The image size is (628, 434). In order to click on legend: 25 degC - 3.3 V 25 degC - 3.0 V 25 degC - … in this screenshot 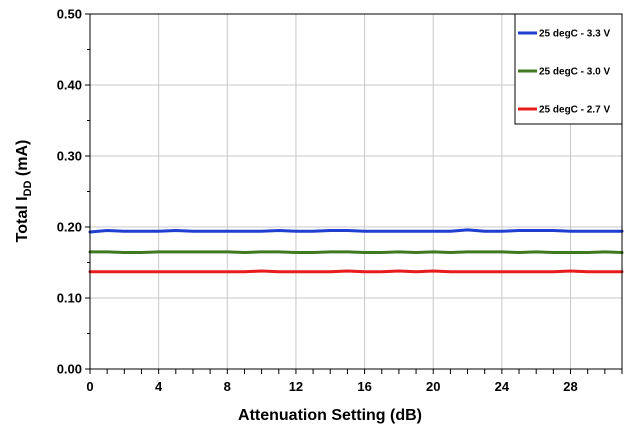, I will do `click(568, 69)`.